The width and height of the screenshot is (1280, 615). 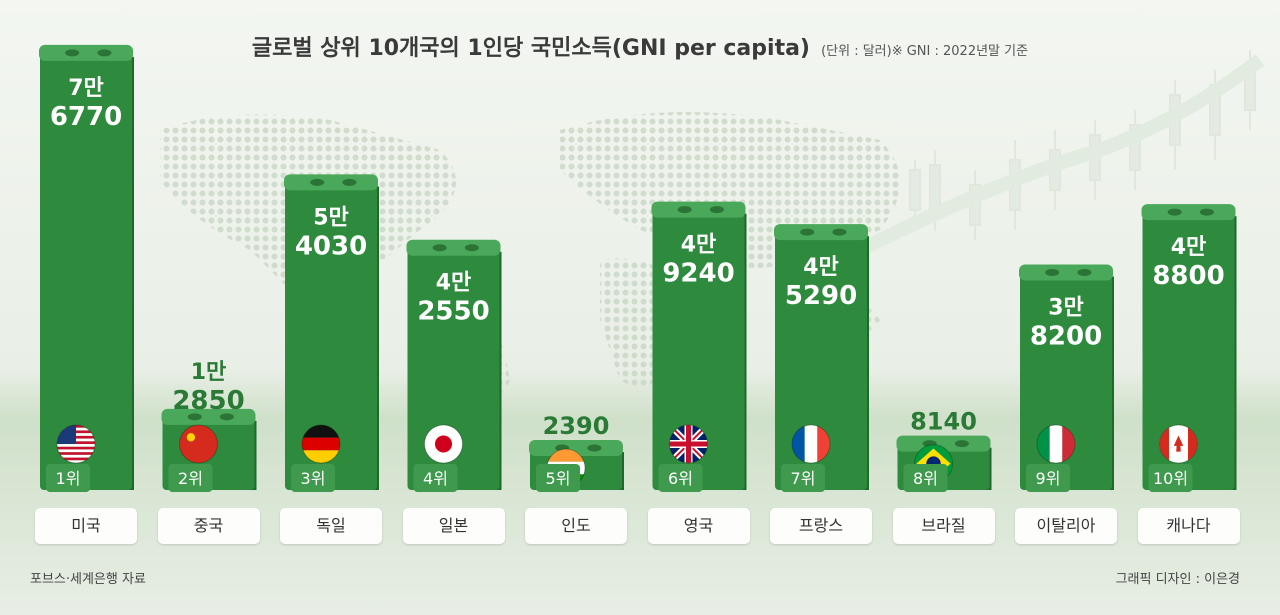 I want to click on graphic-credit: 그래픽 디자인 : 이은경, so click(x=1177, y=579).